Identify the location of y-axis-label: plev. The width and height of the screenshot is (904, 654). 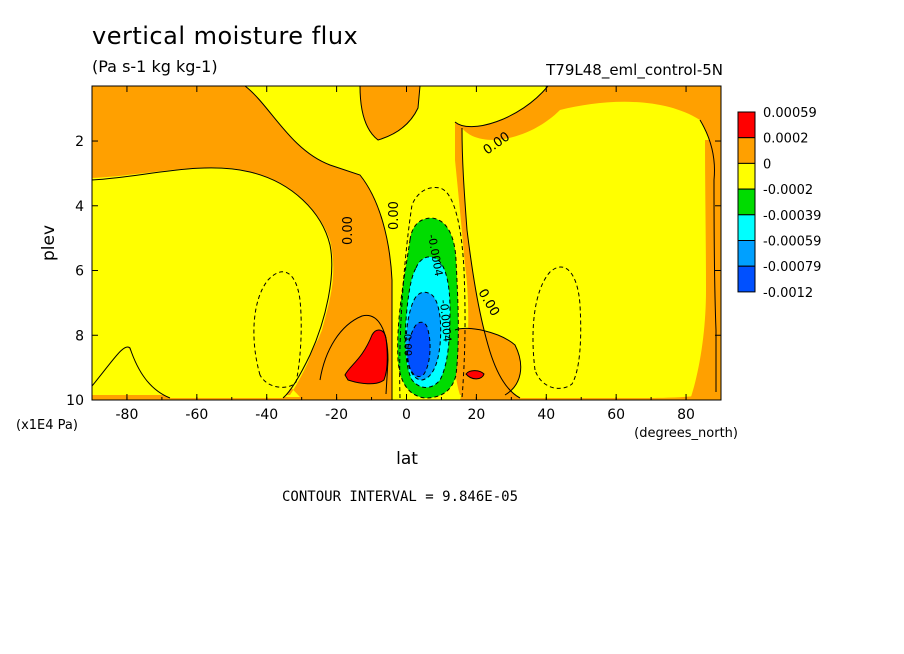
(49, 243).